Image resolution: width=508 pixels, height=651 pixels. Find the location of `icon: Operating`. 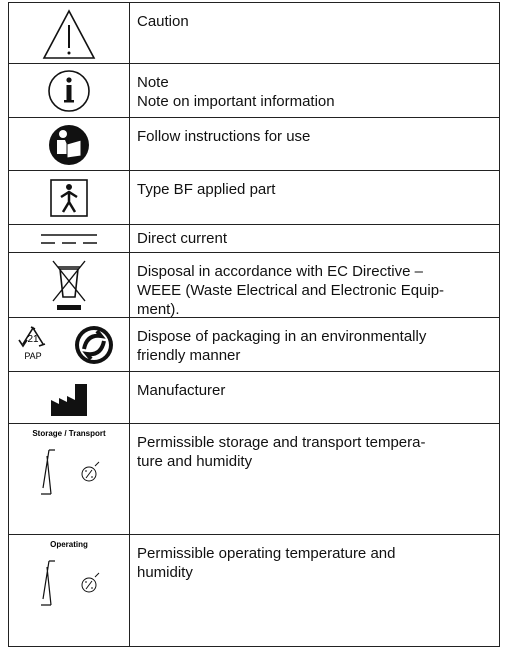

icon: Operating is located at coordinates (70, 573).